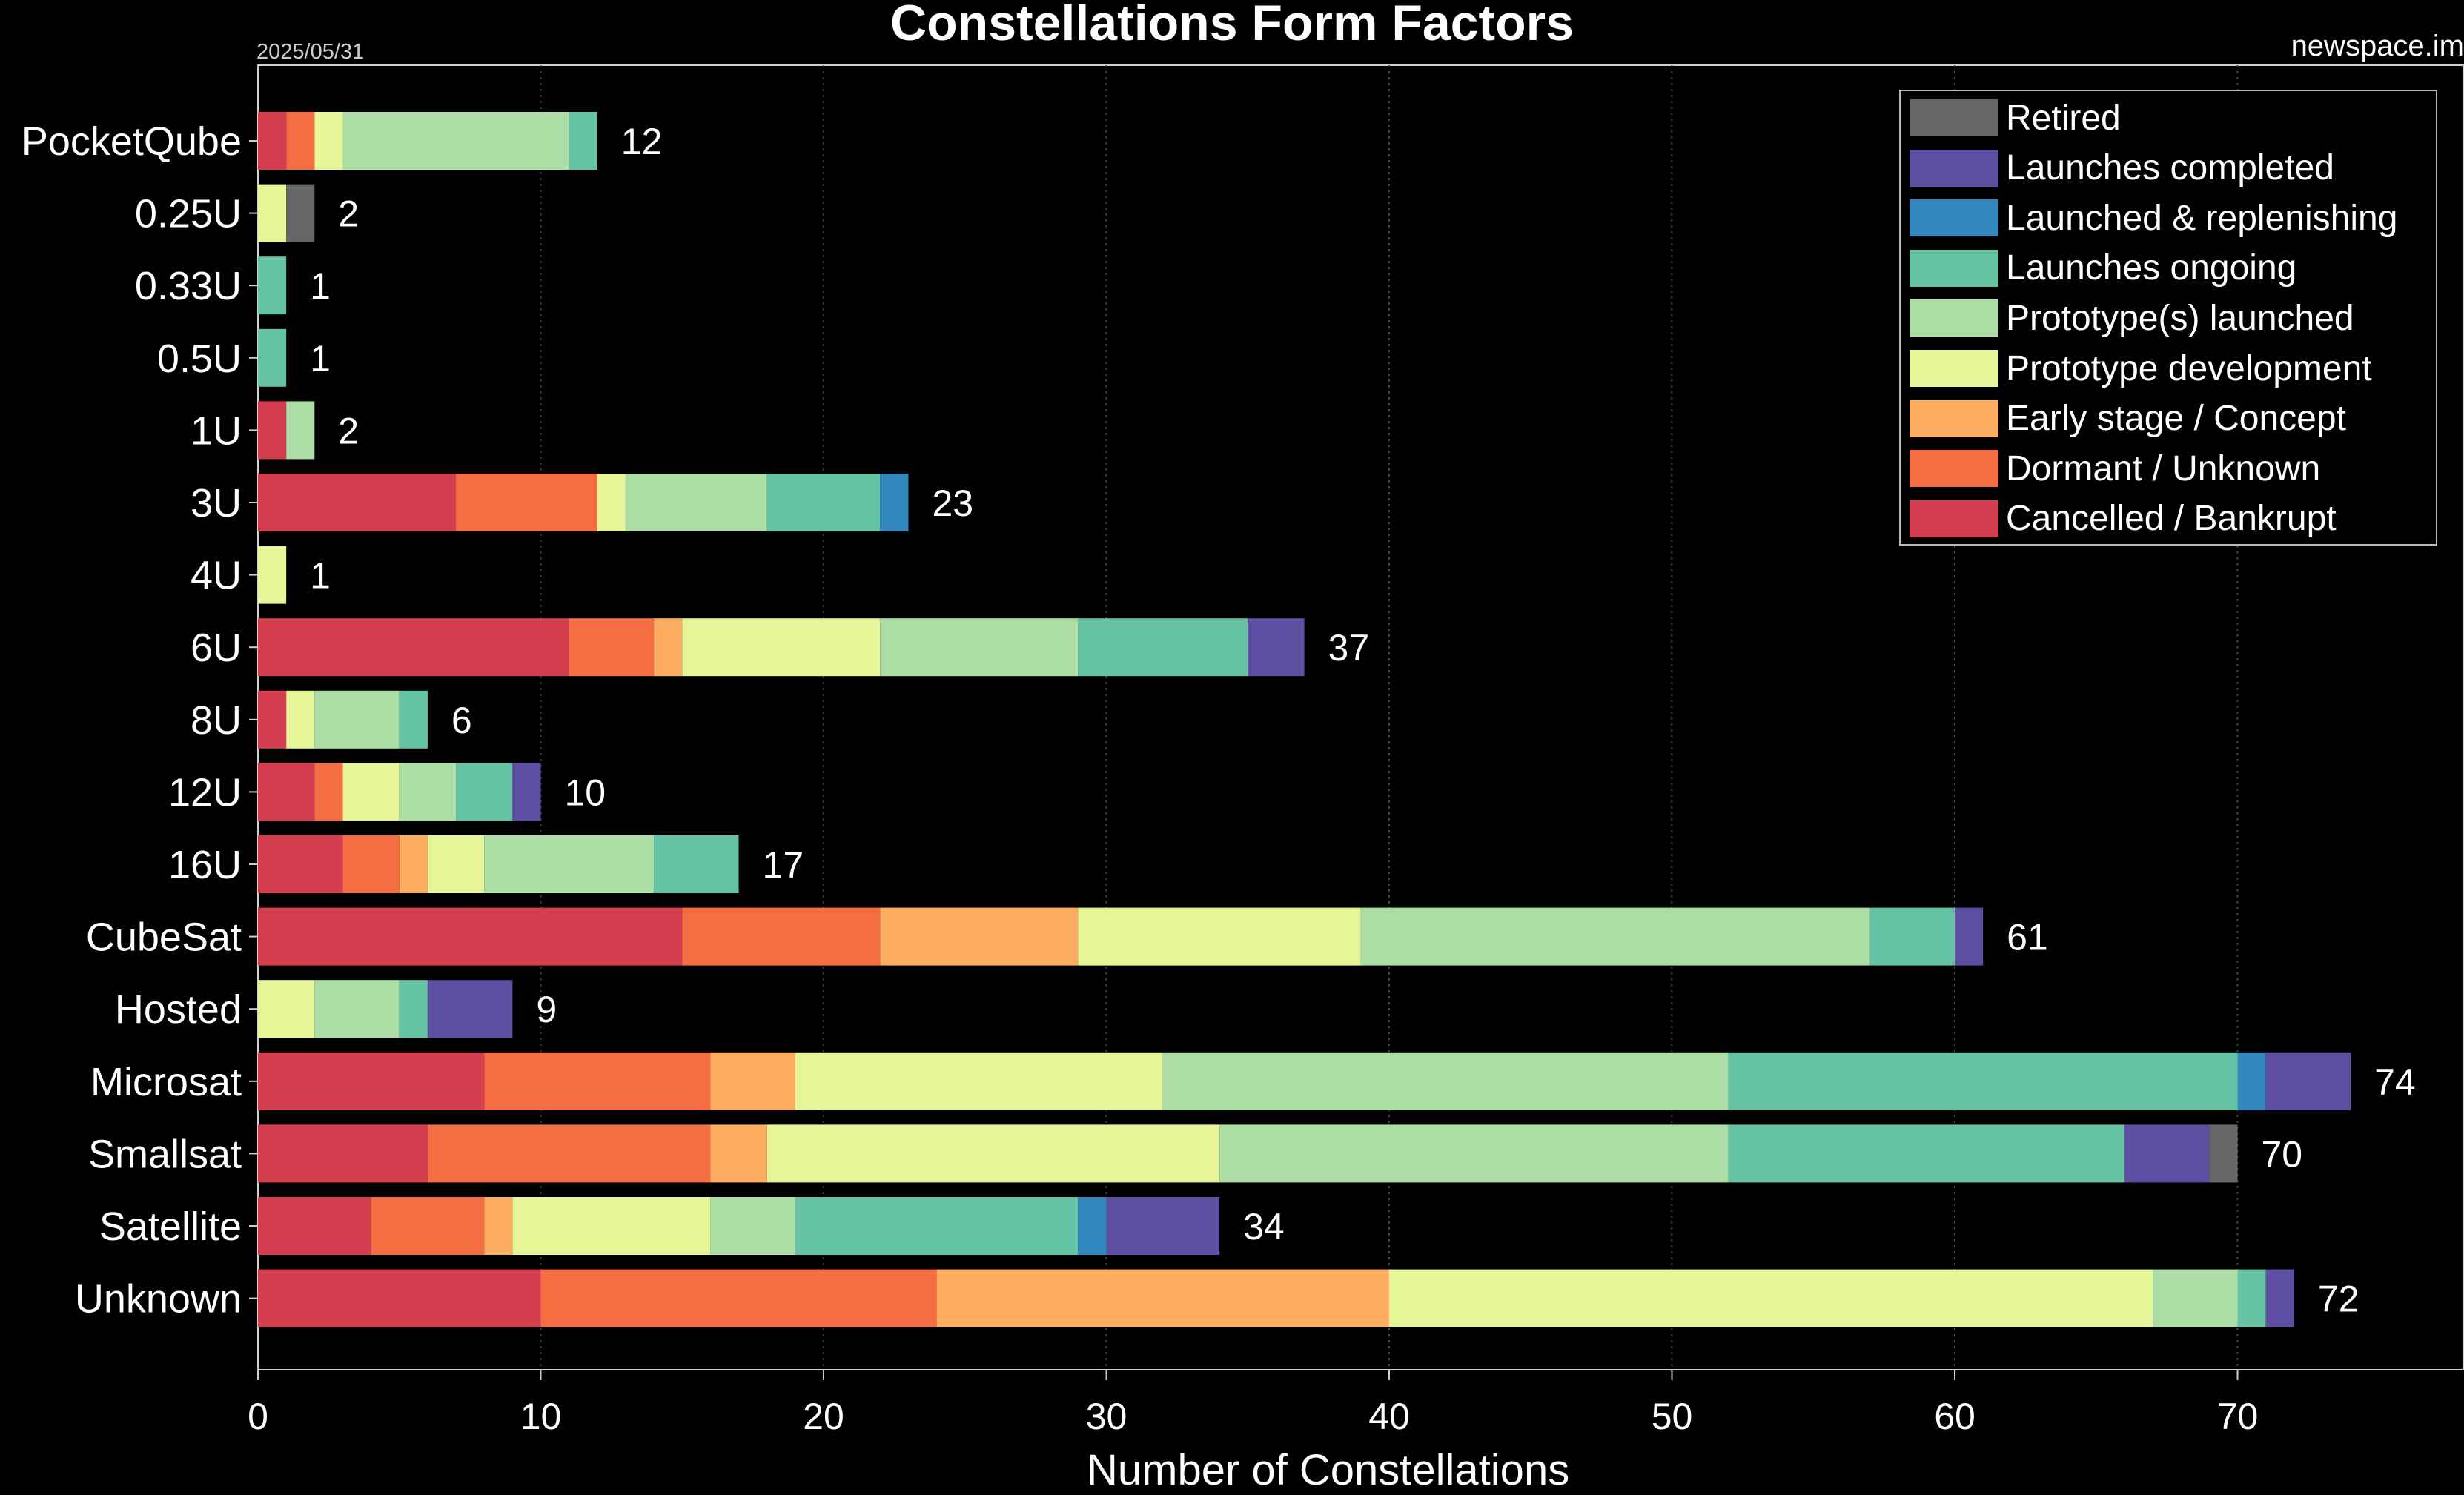  Describe the element at coordinates (2282, 1154) in the screenshot. I see `bar-total-label: 70` at that location.